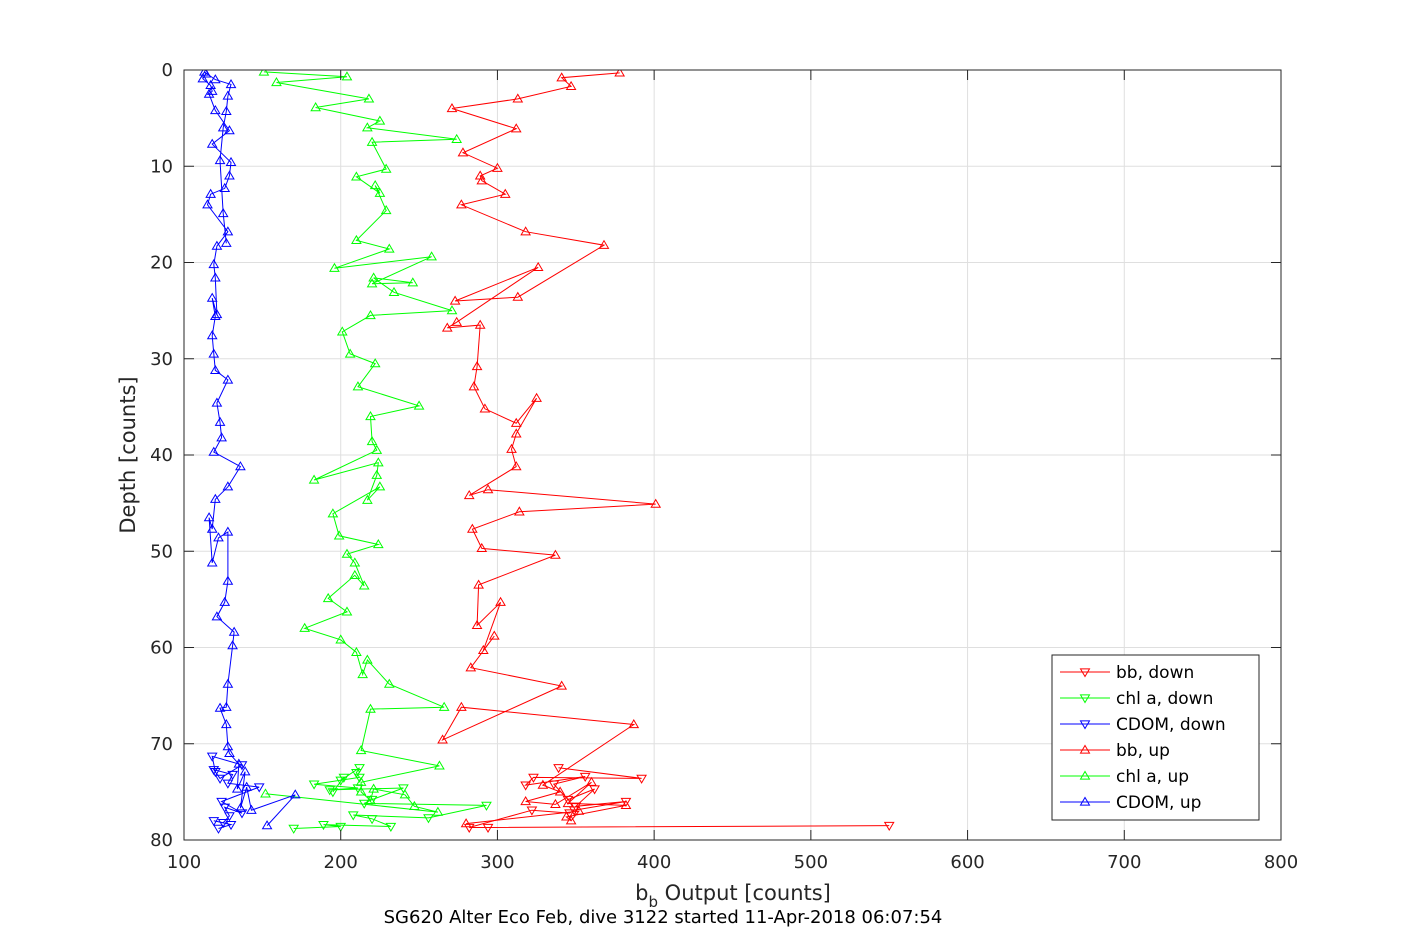 The image size is (1417, 945). Describe the element at coordinates (1085, 673) in the screenshot. I see `legend-marker` at that location.